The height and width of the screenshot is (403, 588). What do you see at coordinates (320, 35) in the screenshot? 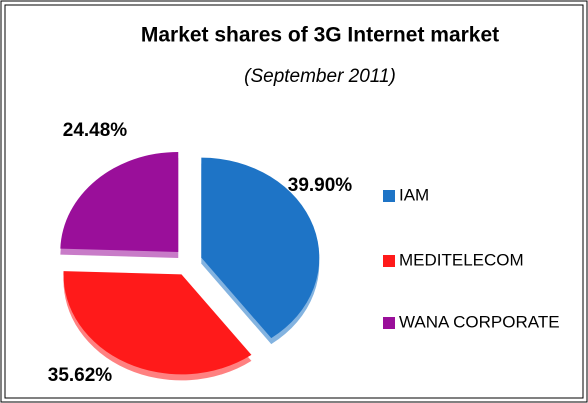
I see `chart-title: Market shares of 3G Internet market` at bounding box center [320, 35].